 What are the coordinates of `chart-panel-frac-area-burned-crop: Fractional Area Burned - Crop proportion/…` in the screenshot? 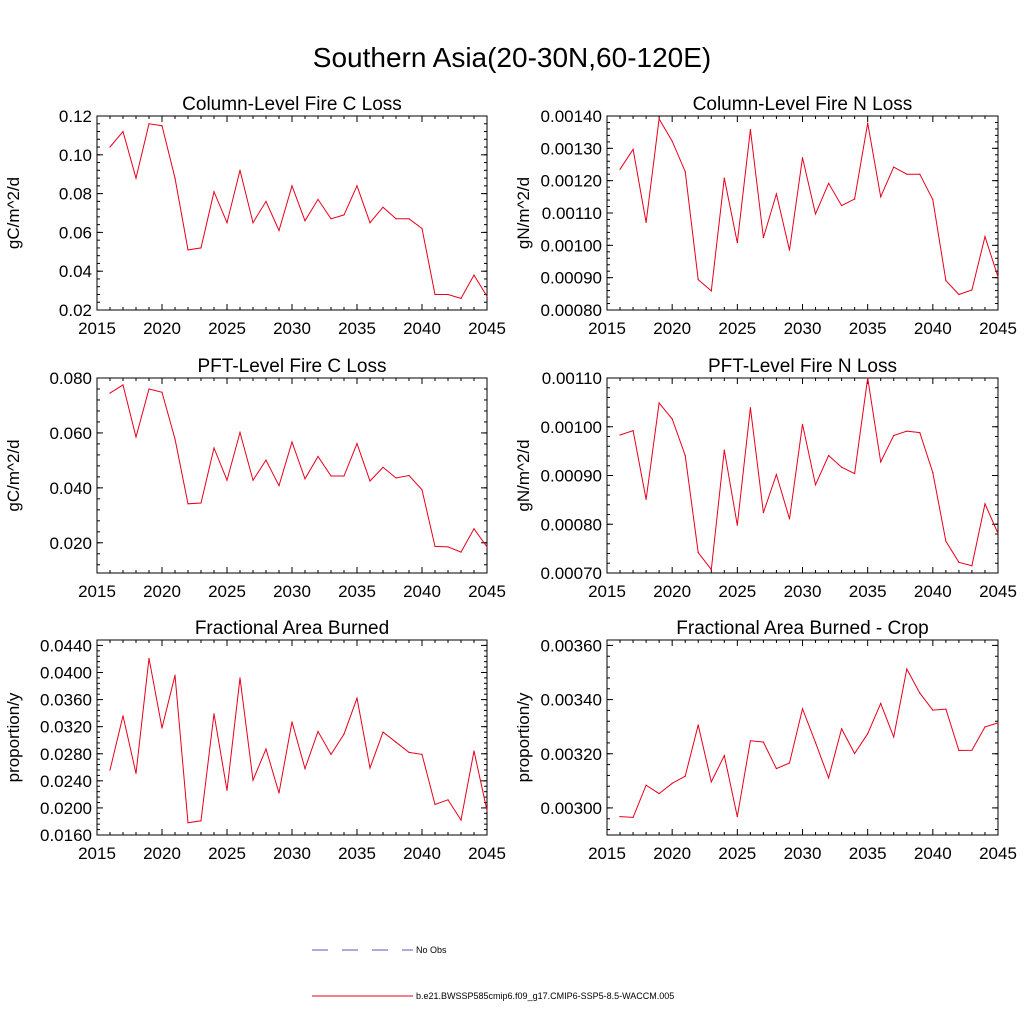 It's located at (765, 740).